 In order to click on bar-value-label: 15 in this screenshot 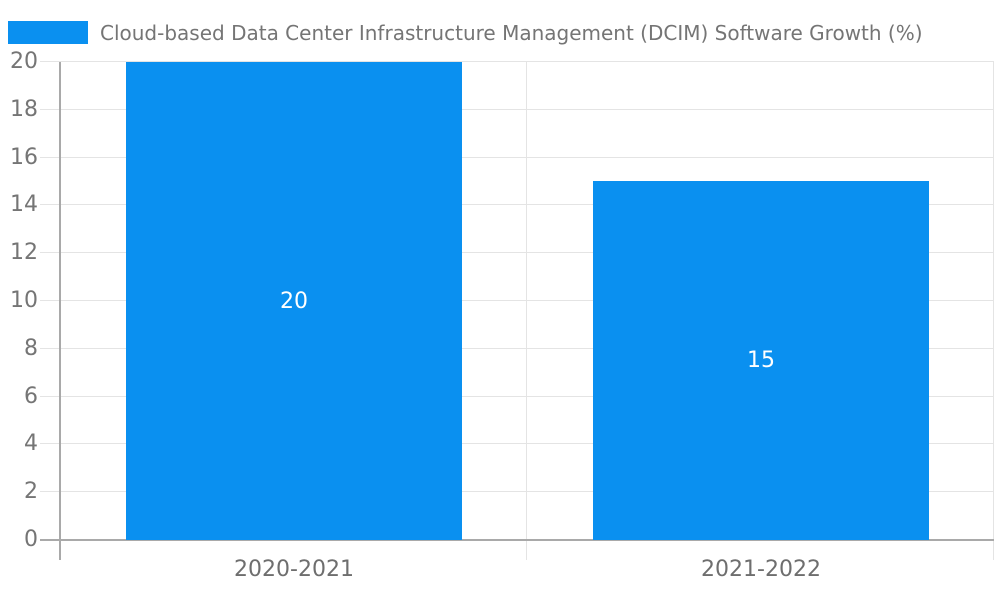, I will do `click(761, 360)`.